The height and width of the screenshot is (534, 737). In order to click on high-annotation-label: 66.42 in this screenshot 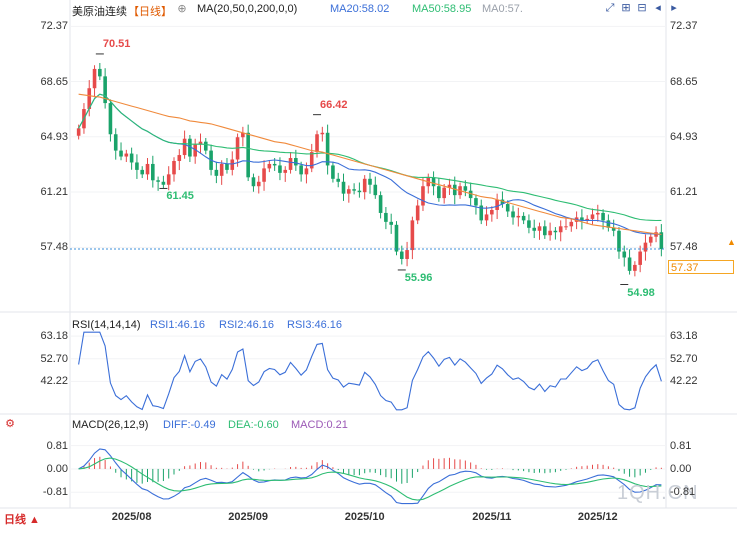, I will do `click(334, 104)`.